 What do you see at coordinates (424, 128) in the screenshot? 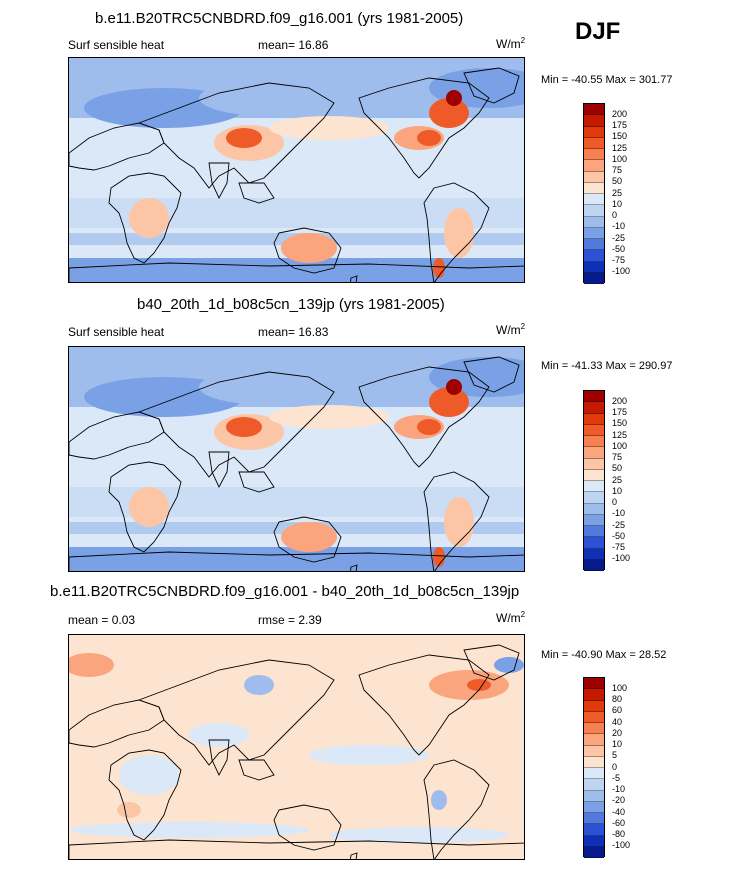
I see `coastline-namerica` at bounding box center [424, 128].